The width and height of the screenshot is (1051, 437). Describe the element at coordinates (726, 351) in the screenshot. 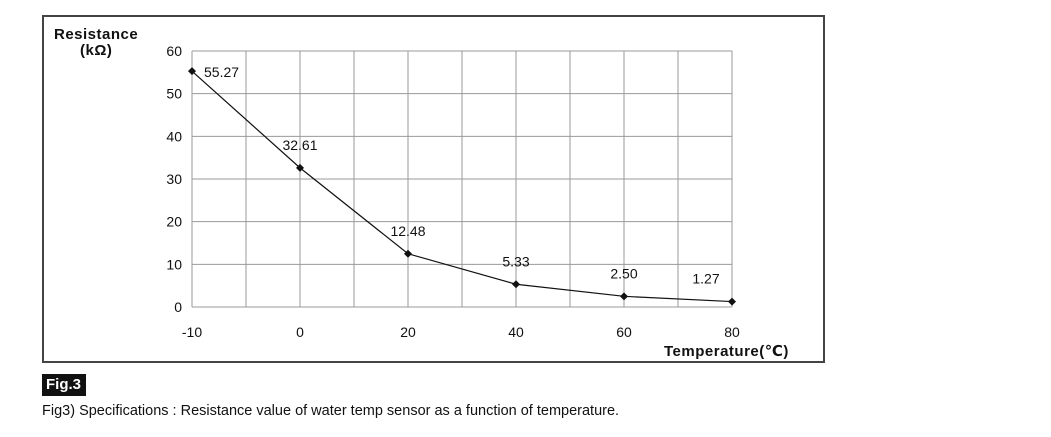

I see `x-axis-title: Temperature(℃)` at that location.